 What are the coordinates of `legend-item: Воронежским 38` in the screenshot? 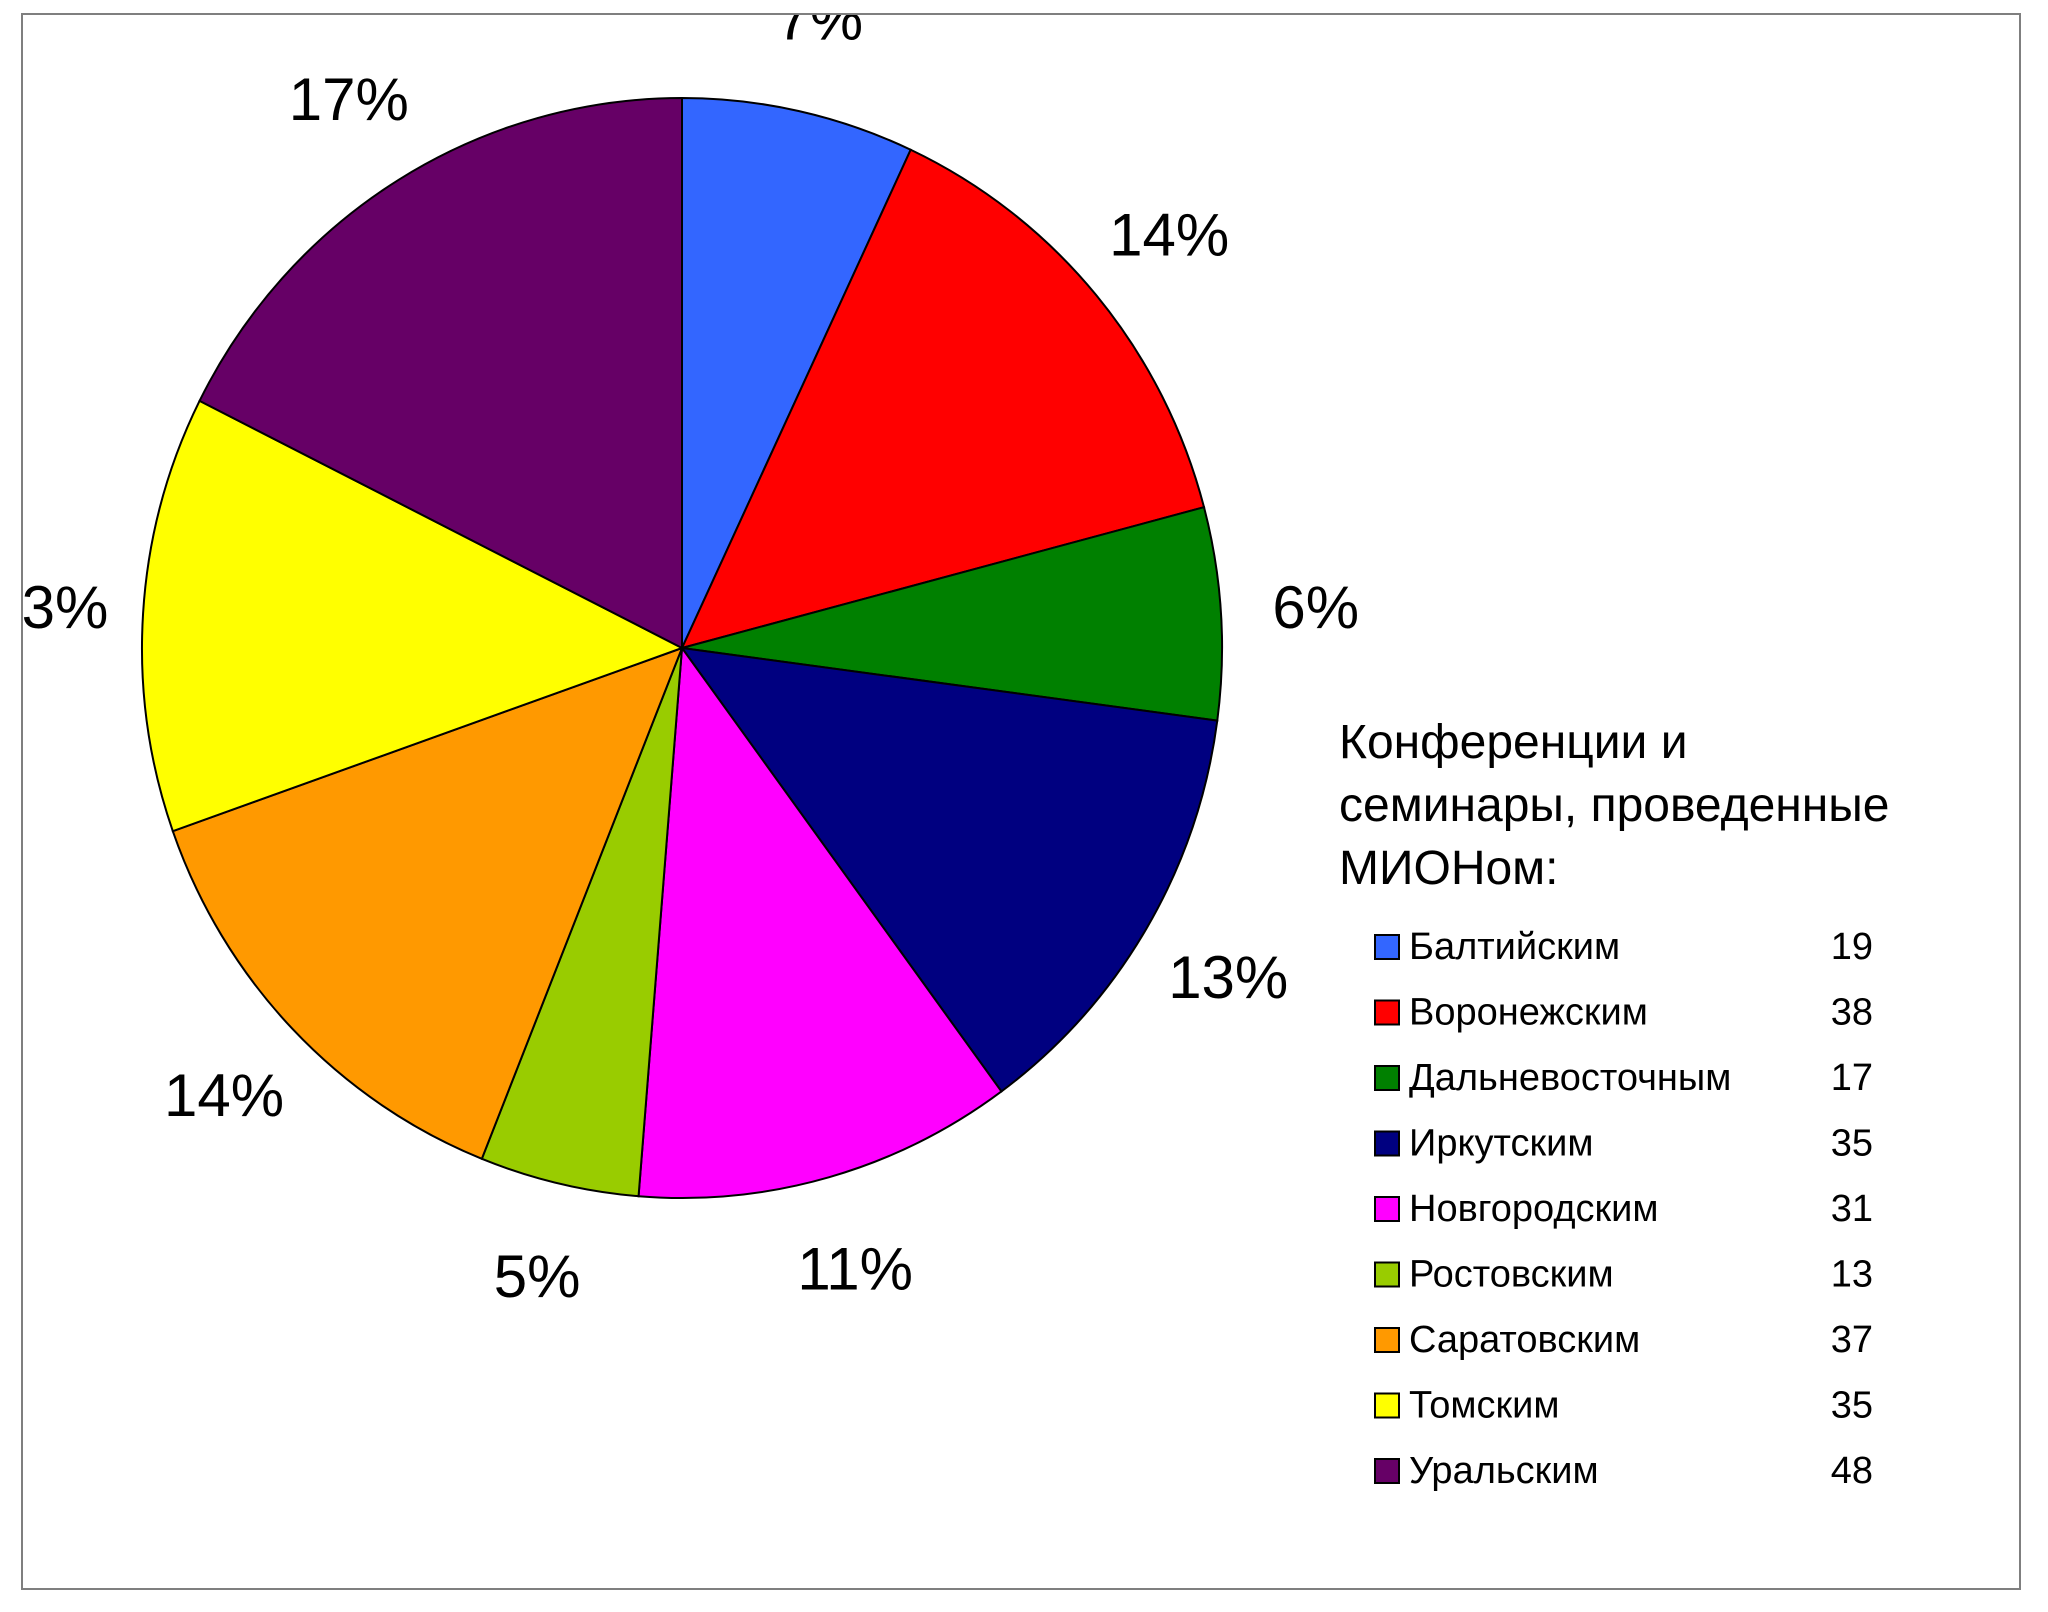 It's located at (1623, 1013).